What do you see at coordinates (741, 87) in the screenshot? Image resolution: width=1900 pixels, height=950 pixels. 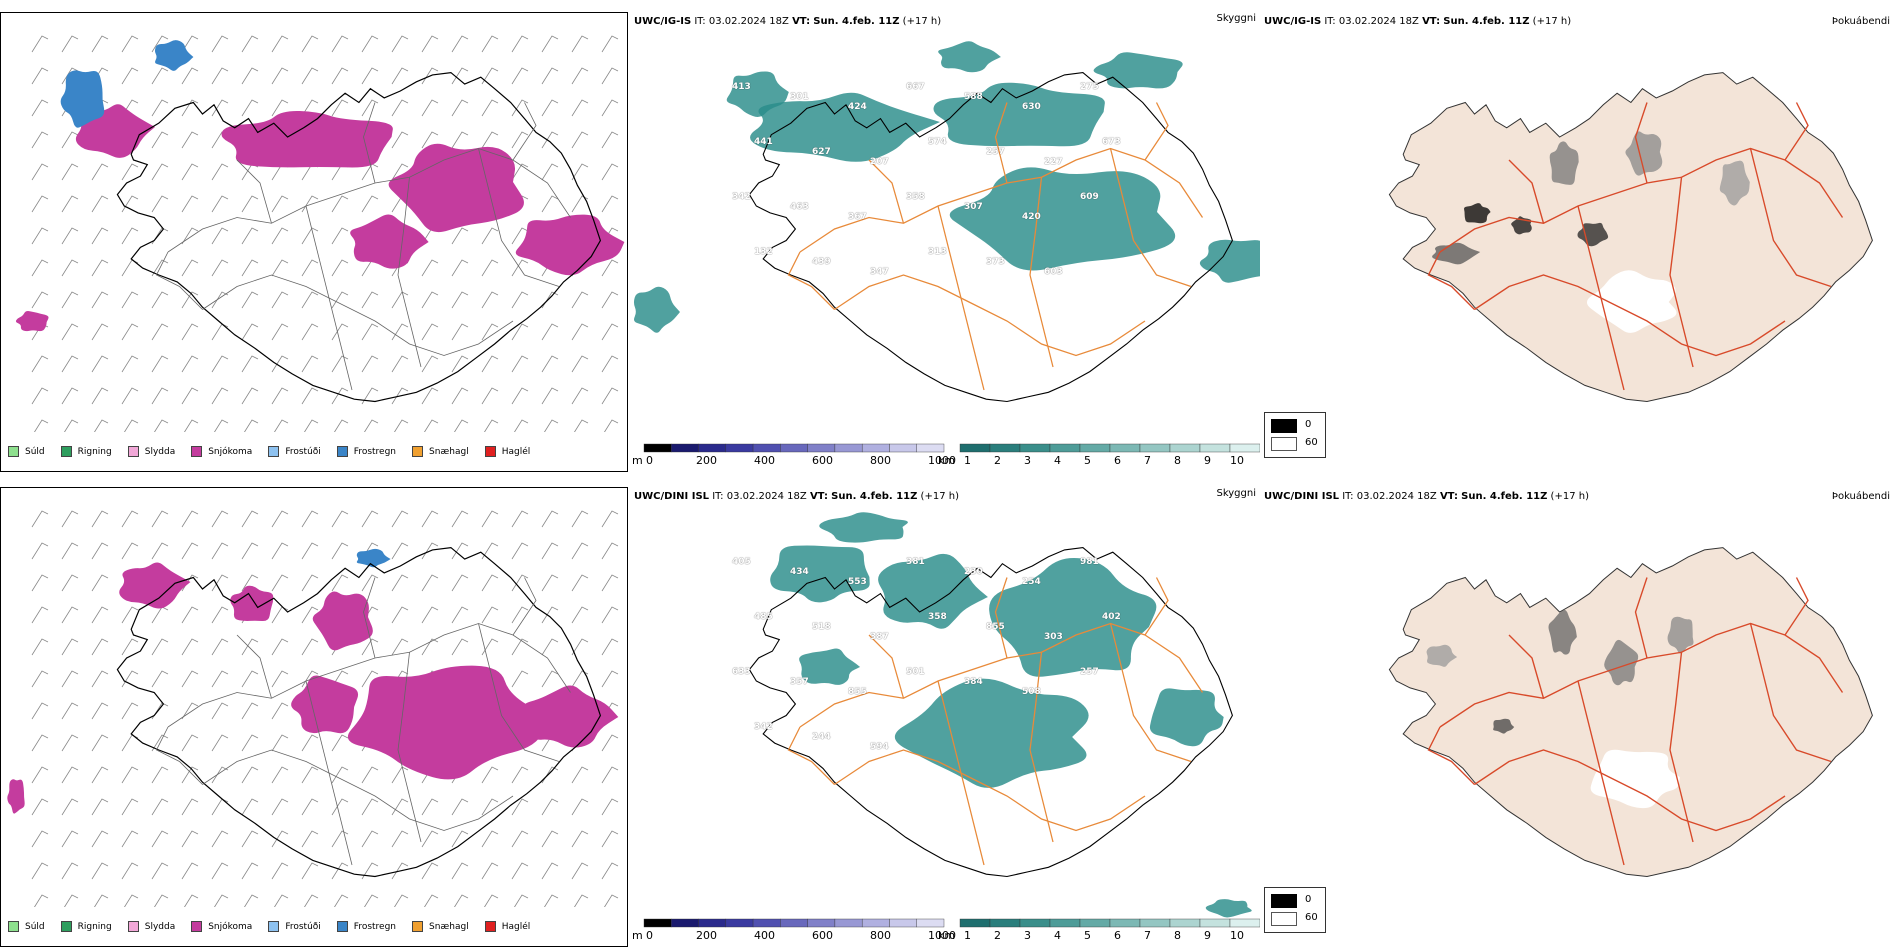 I see `cloud-base-label: 413` at bounding box center [741, 87].